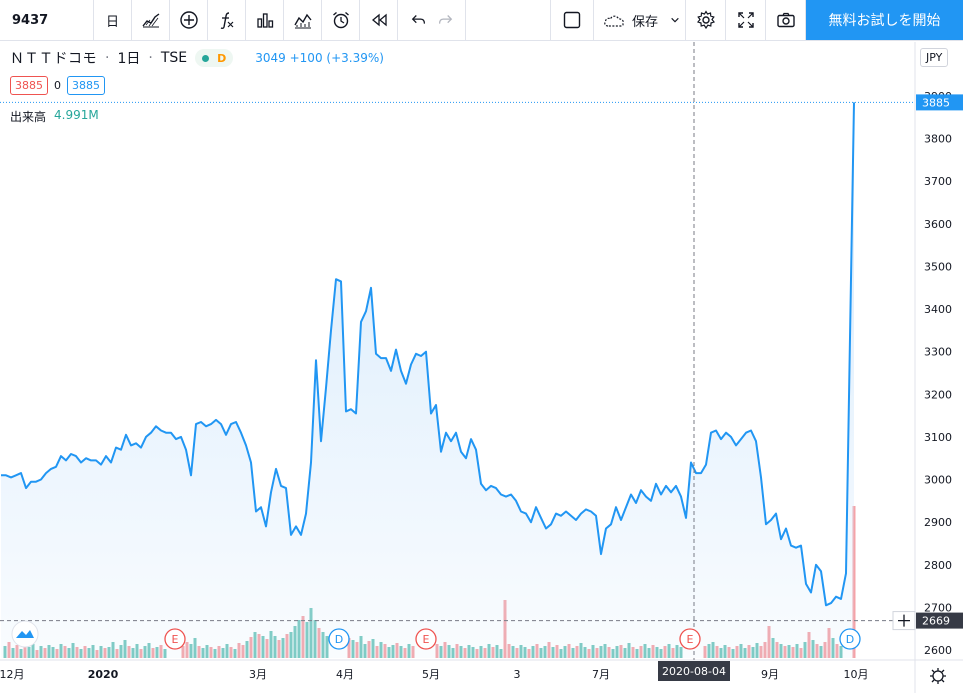 This screenshot has height=693, width=963. I want to click on crosshair-price-tag, so click(939, 620).